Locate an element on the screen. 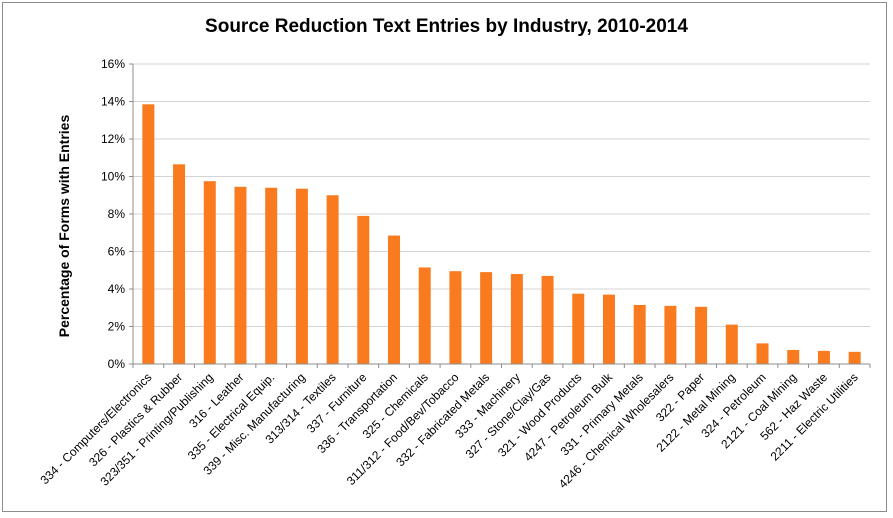 The image size is (893, 518). y-tick-label: 12% is located at coordinates (113, 139).